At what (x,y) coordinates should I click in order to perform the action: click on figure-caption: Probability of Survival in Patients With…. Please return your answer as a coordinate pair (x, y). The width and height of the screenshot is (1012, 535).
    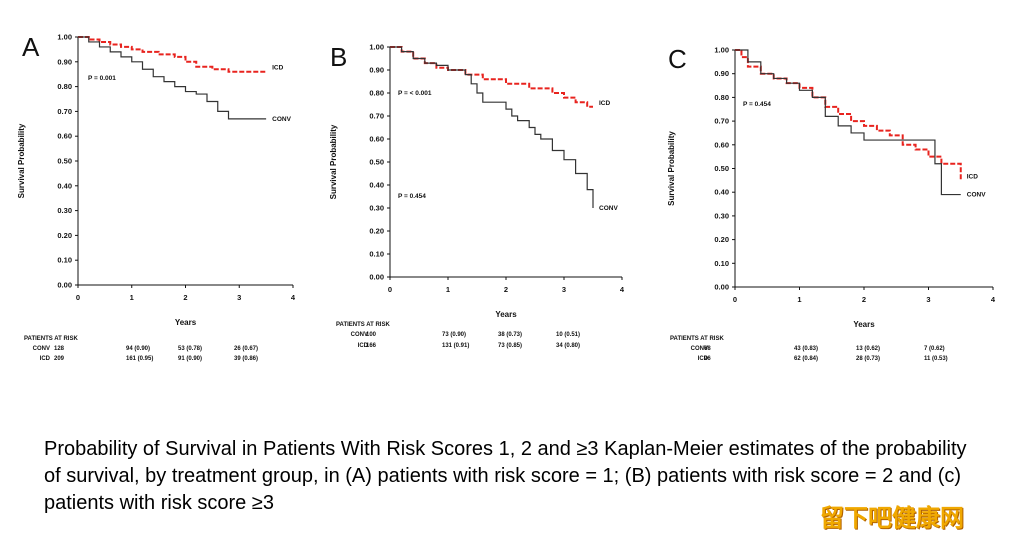
    Looking at the image, I should click on (505, 476).